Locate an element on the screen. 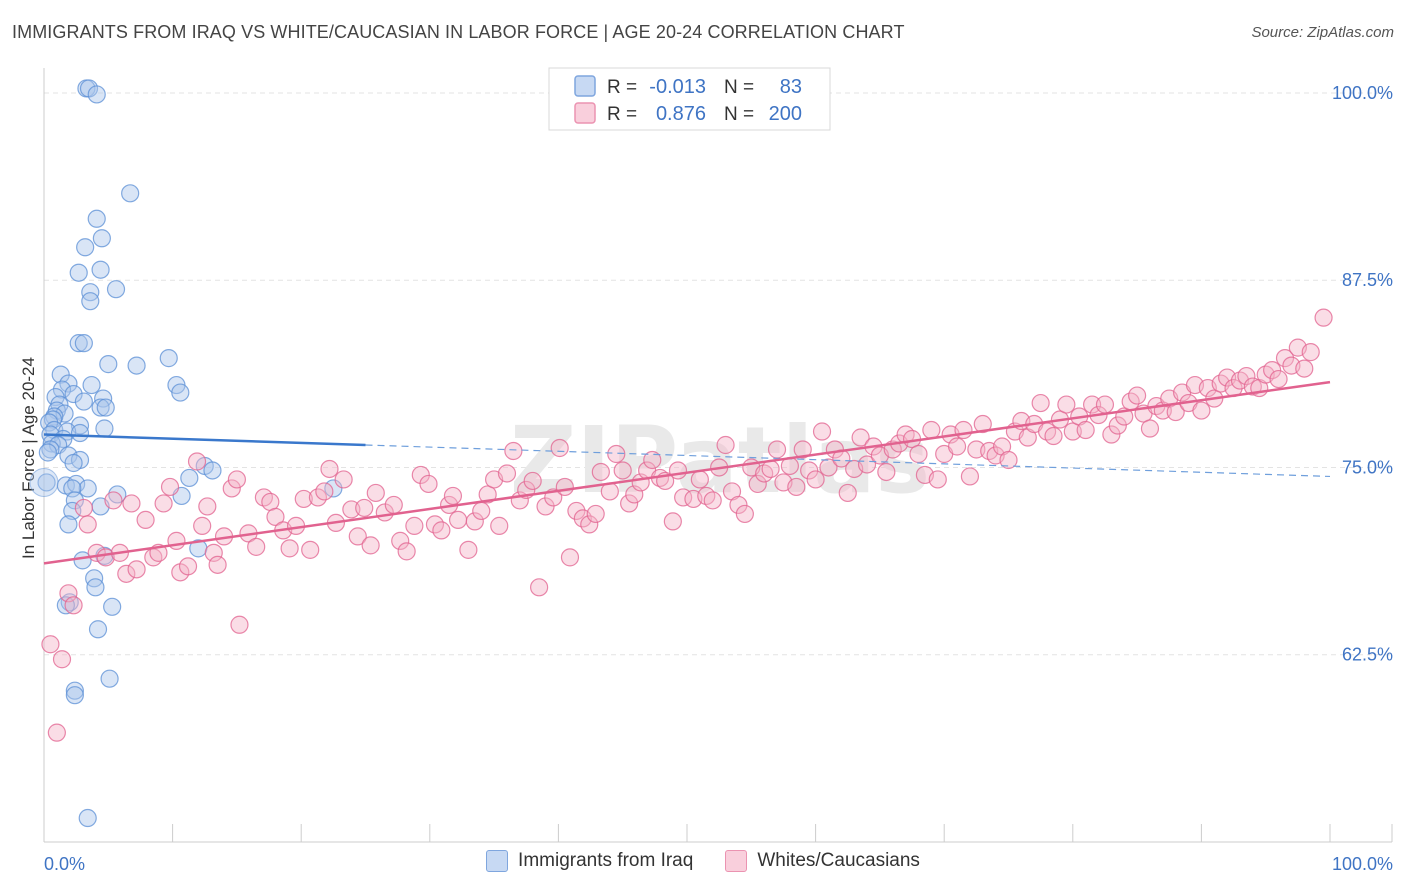  legend-swatch-pink is located at coordinates (736, 861).